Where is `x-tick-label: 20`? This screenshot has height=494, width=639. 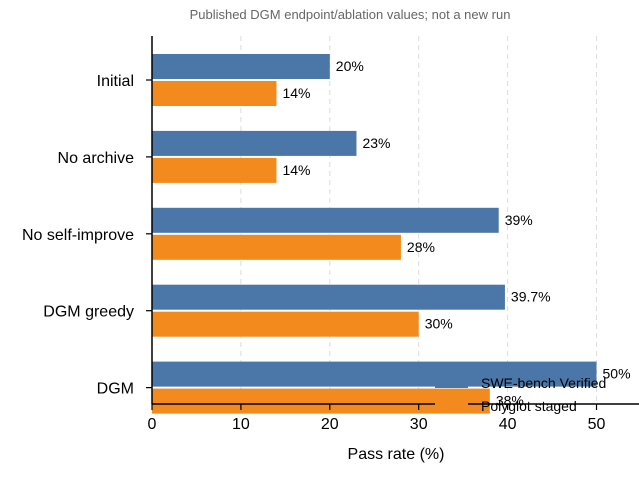
x-tick-label: 20 is located at coordinates (330, 424).